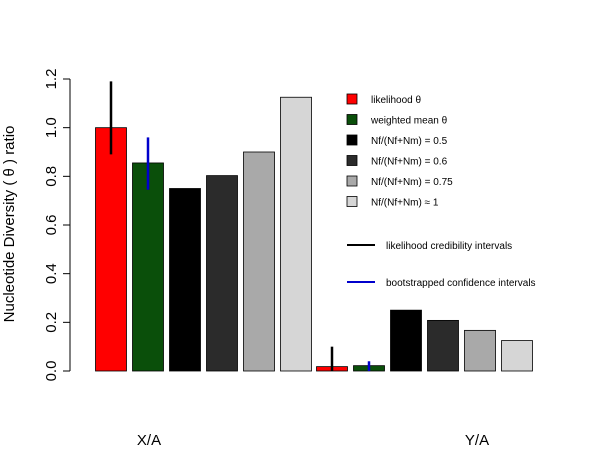  What do you see at coordinates (409, 121) in the screenshot?
I see `legend-label: weighted mean θ` at bounding box center [409, 121].